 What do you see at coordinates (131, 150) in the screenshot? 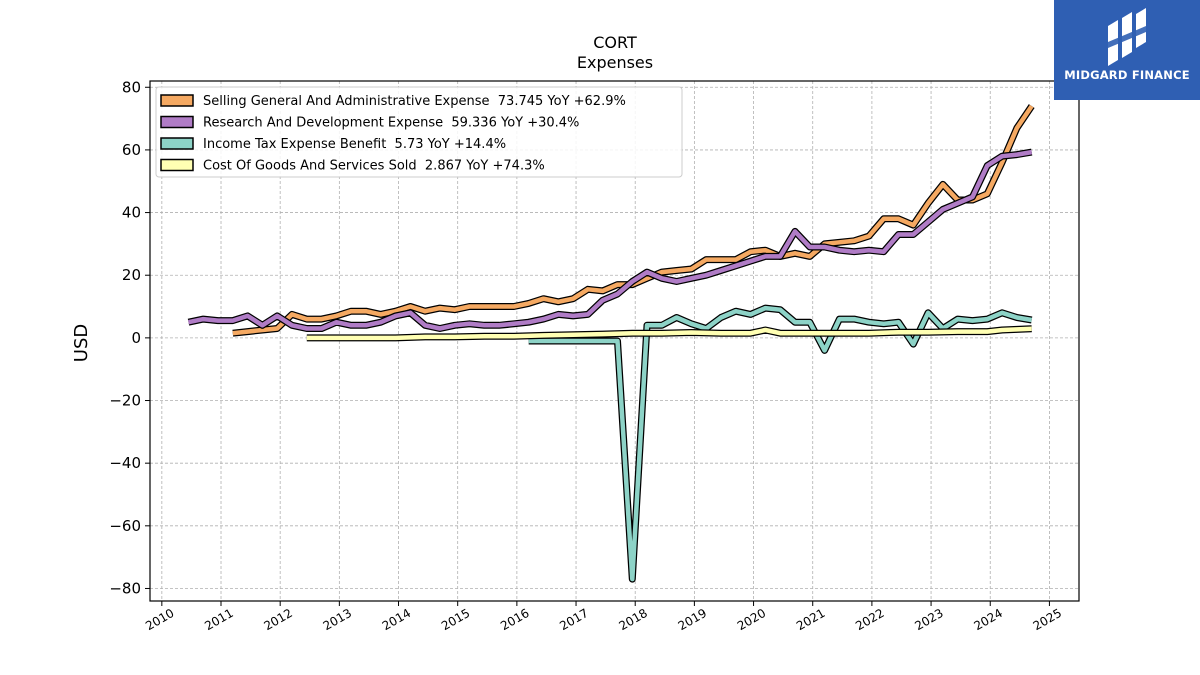
I see `y-tick-label: 60` at bounding box center [131, 150].